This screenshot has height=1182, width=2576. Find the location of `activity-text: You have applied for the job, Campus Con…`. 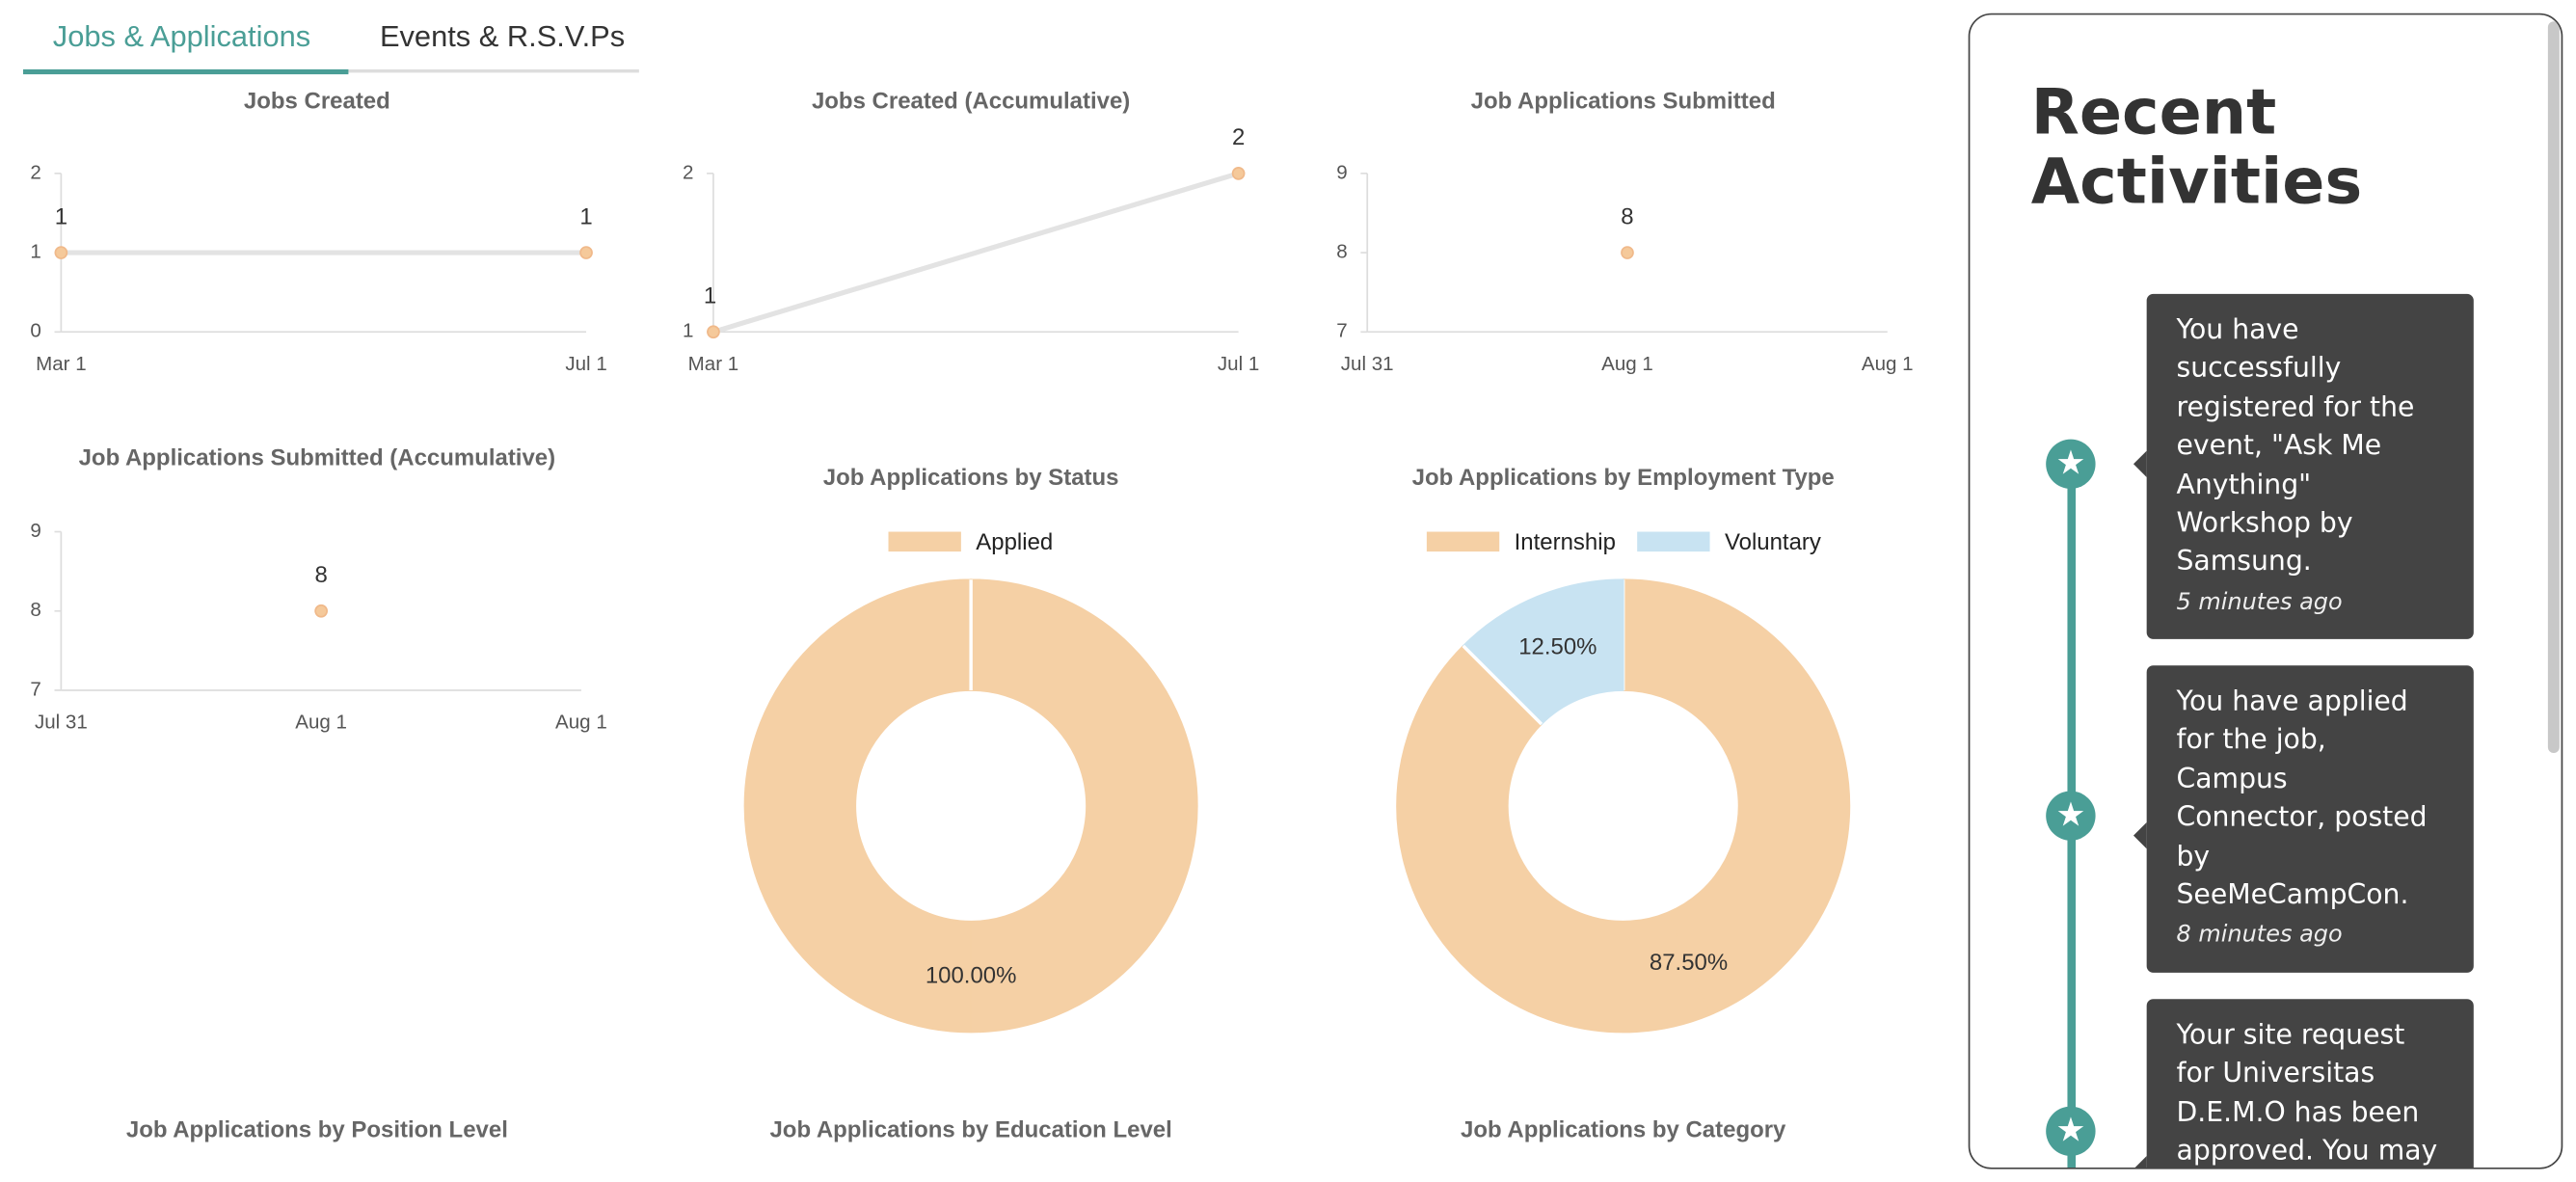

activity-text: You have applied for the job, Campus Con… is located at coordinates (2302, 797).